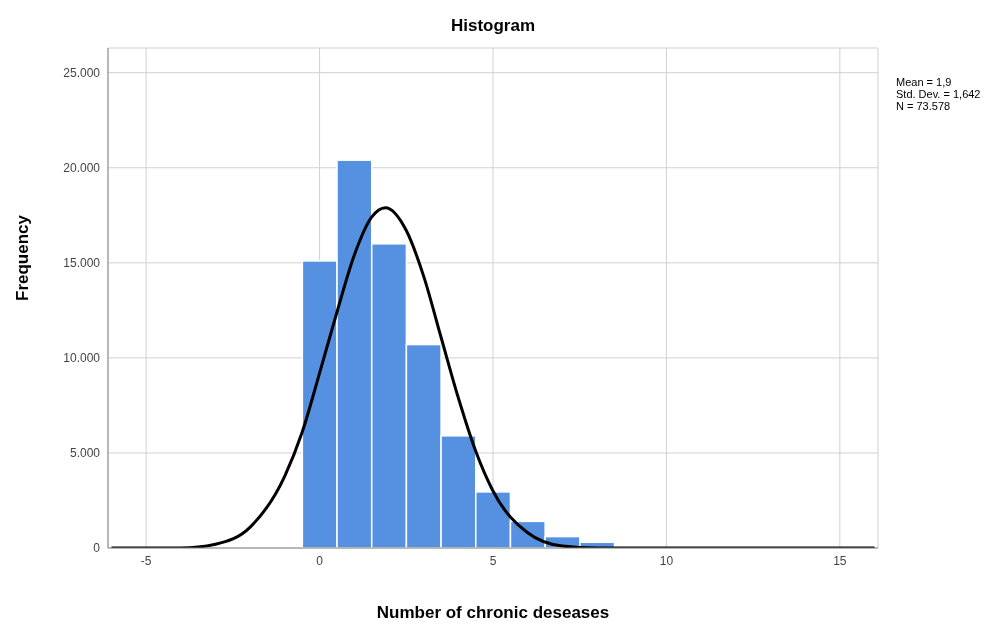 This screenshot has width=1008, height=639. Describe the element at coordinates (97, 548) in the screenshot. I see `y-tick-label: 0` at that location.